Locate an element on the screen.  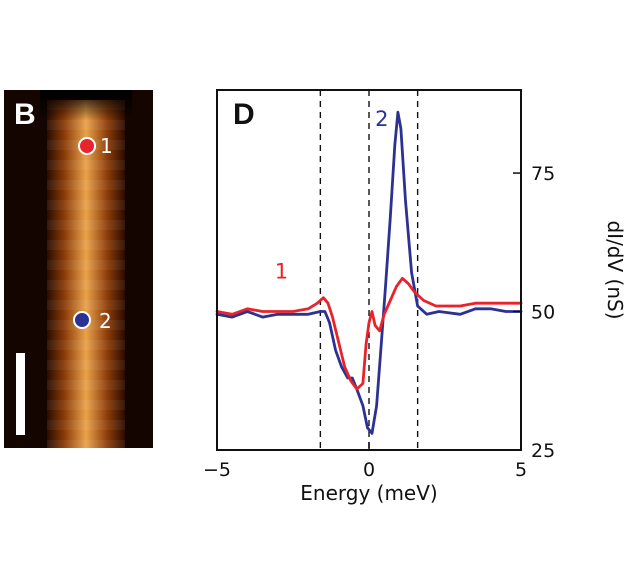
y-tick-label: 50 is located at coordinates (543, 313).